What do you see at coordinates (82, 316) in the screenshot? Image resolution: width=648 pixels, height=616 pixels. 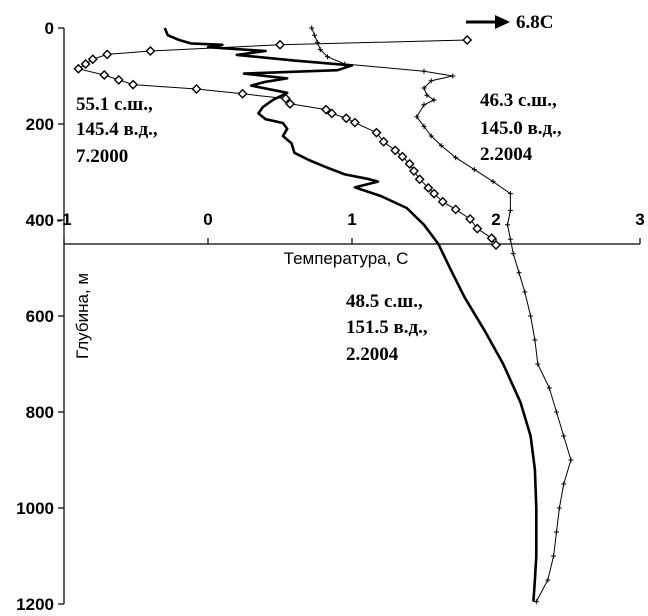 I see `y-axis-label: Глубина, м` at bounding box center [82, 316].